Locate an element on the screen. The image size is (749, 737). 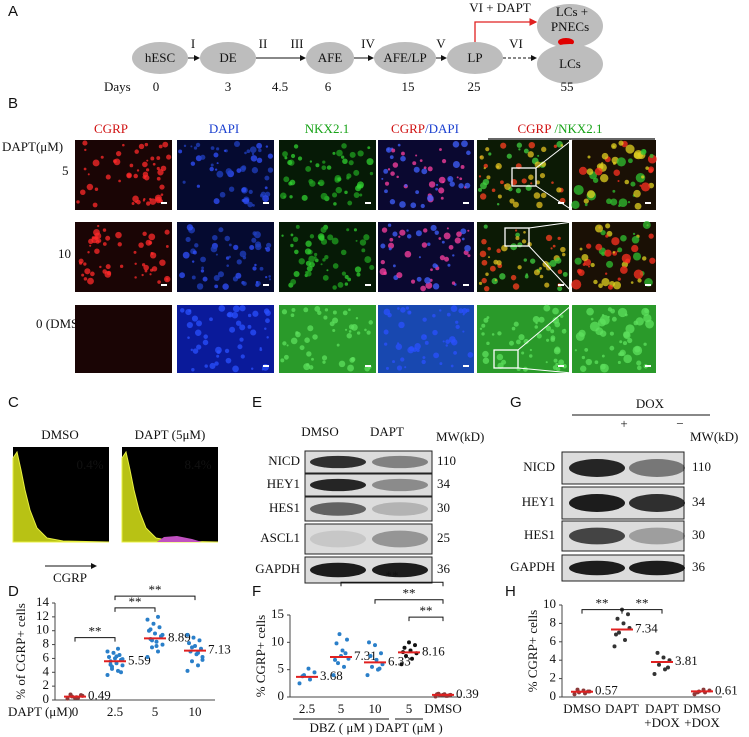
x-tick-label: 5 is located at coordinates (341, 708).